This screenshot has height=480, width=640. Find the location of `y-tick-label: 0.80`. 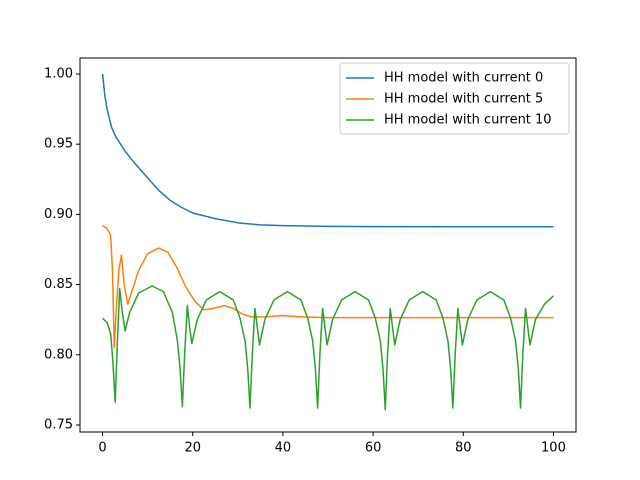

y-tick-label: 0.80 is located at coordinates (58, 354).